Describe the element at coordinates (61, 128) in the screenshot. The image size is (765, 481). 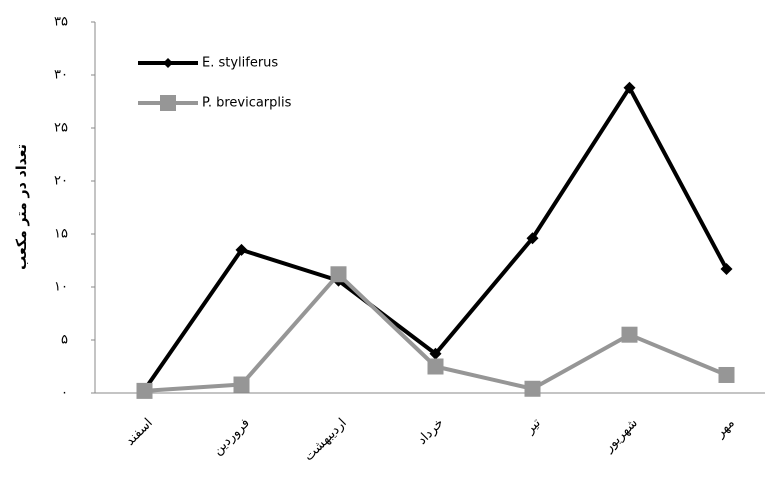
I see `y-tick-label: ۲۵` at that location.